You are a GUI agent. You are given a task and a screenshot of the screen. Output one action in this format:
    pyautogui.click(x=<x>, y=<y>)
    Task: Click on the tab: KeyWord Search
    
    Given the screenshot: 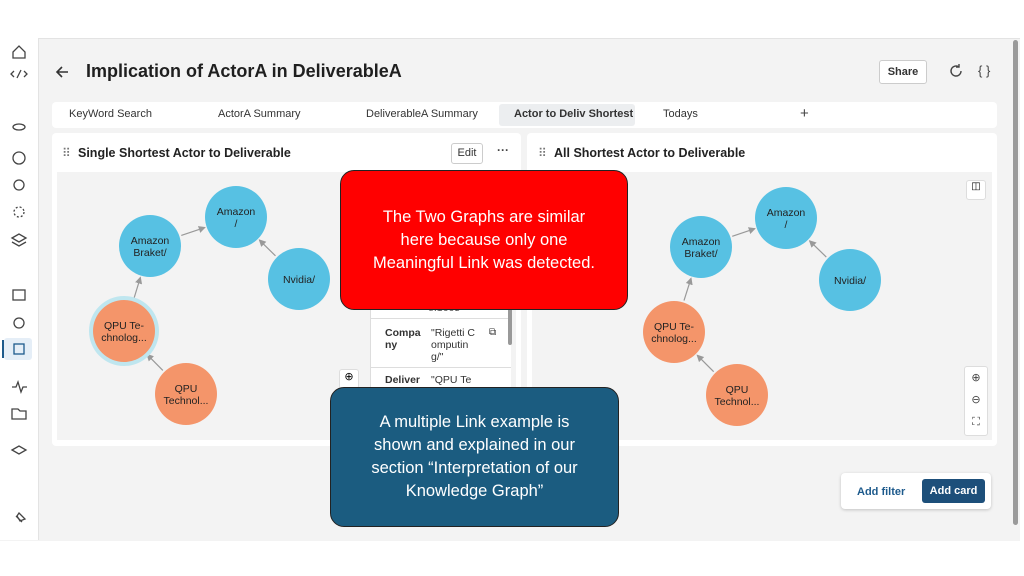 What is the action you would take?
    pyautogui.click(x=110, y=114)
    